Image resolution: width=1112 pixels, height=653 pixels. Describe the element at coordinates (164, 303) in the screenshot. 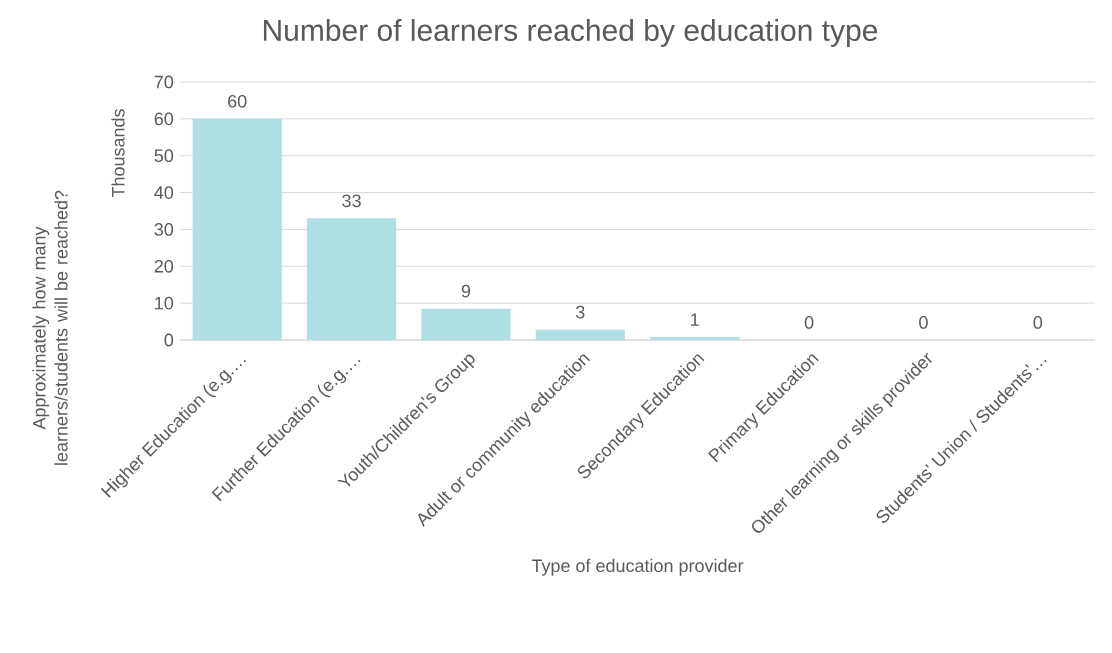

I see `y-tick-label: 10` at that location.